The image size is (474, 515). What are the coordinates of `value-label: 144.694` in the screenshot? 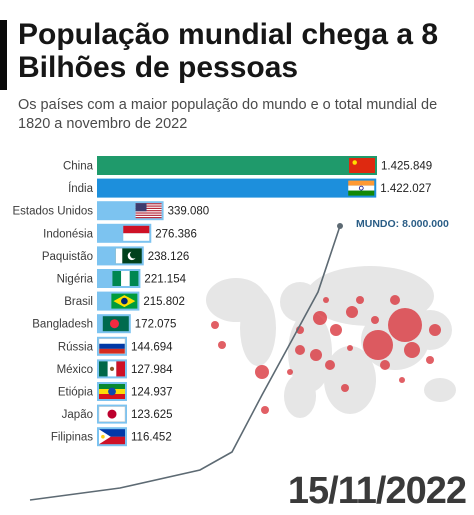 It's located at (152, 347).